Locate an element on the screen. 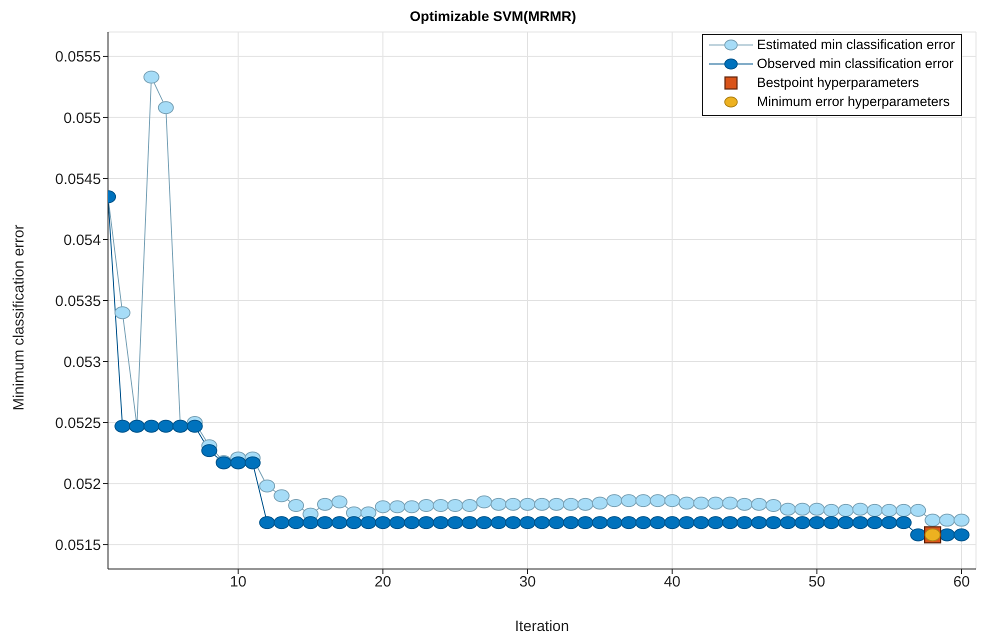 The image size is (986, 643). y-tick-label: 0.052 is located at coordinates (82, 484).